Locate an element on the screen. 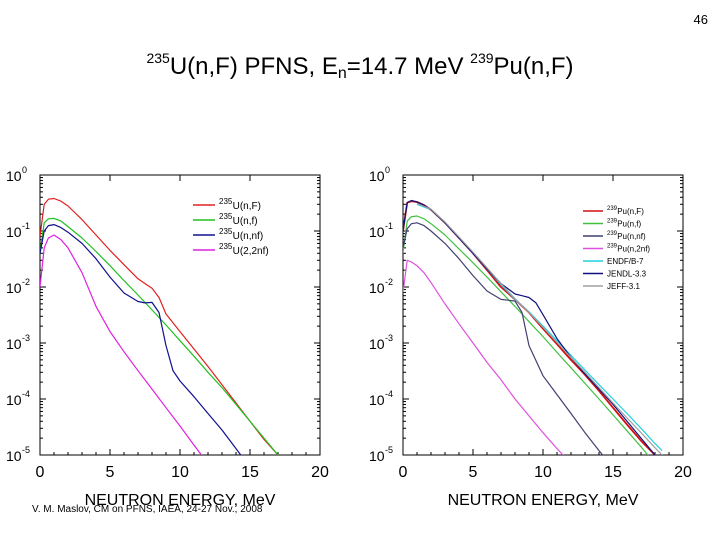  chart2-legend-label: Pu(n,nf) is located at coordinates (631, 236).